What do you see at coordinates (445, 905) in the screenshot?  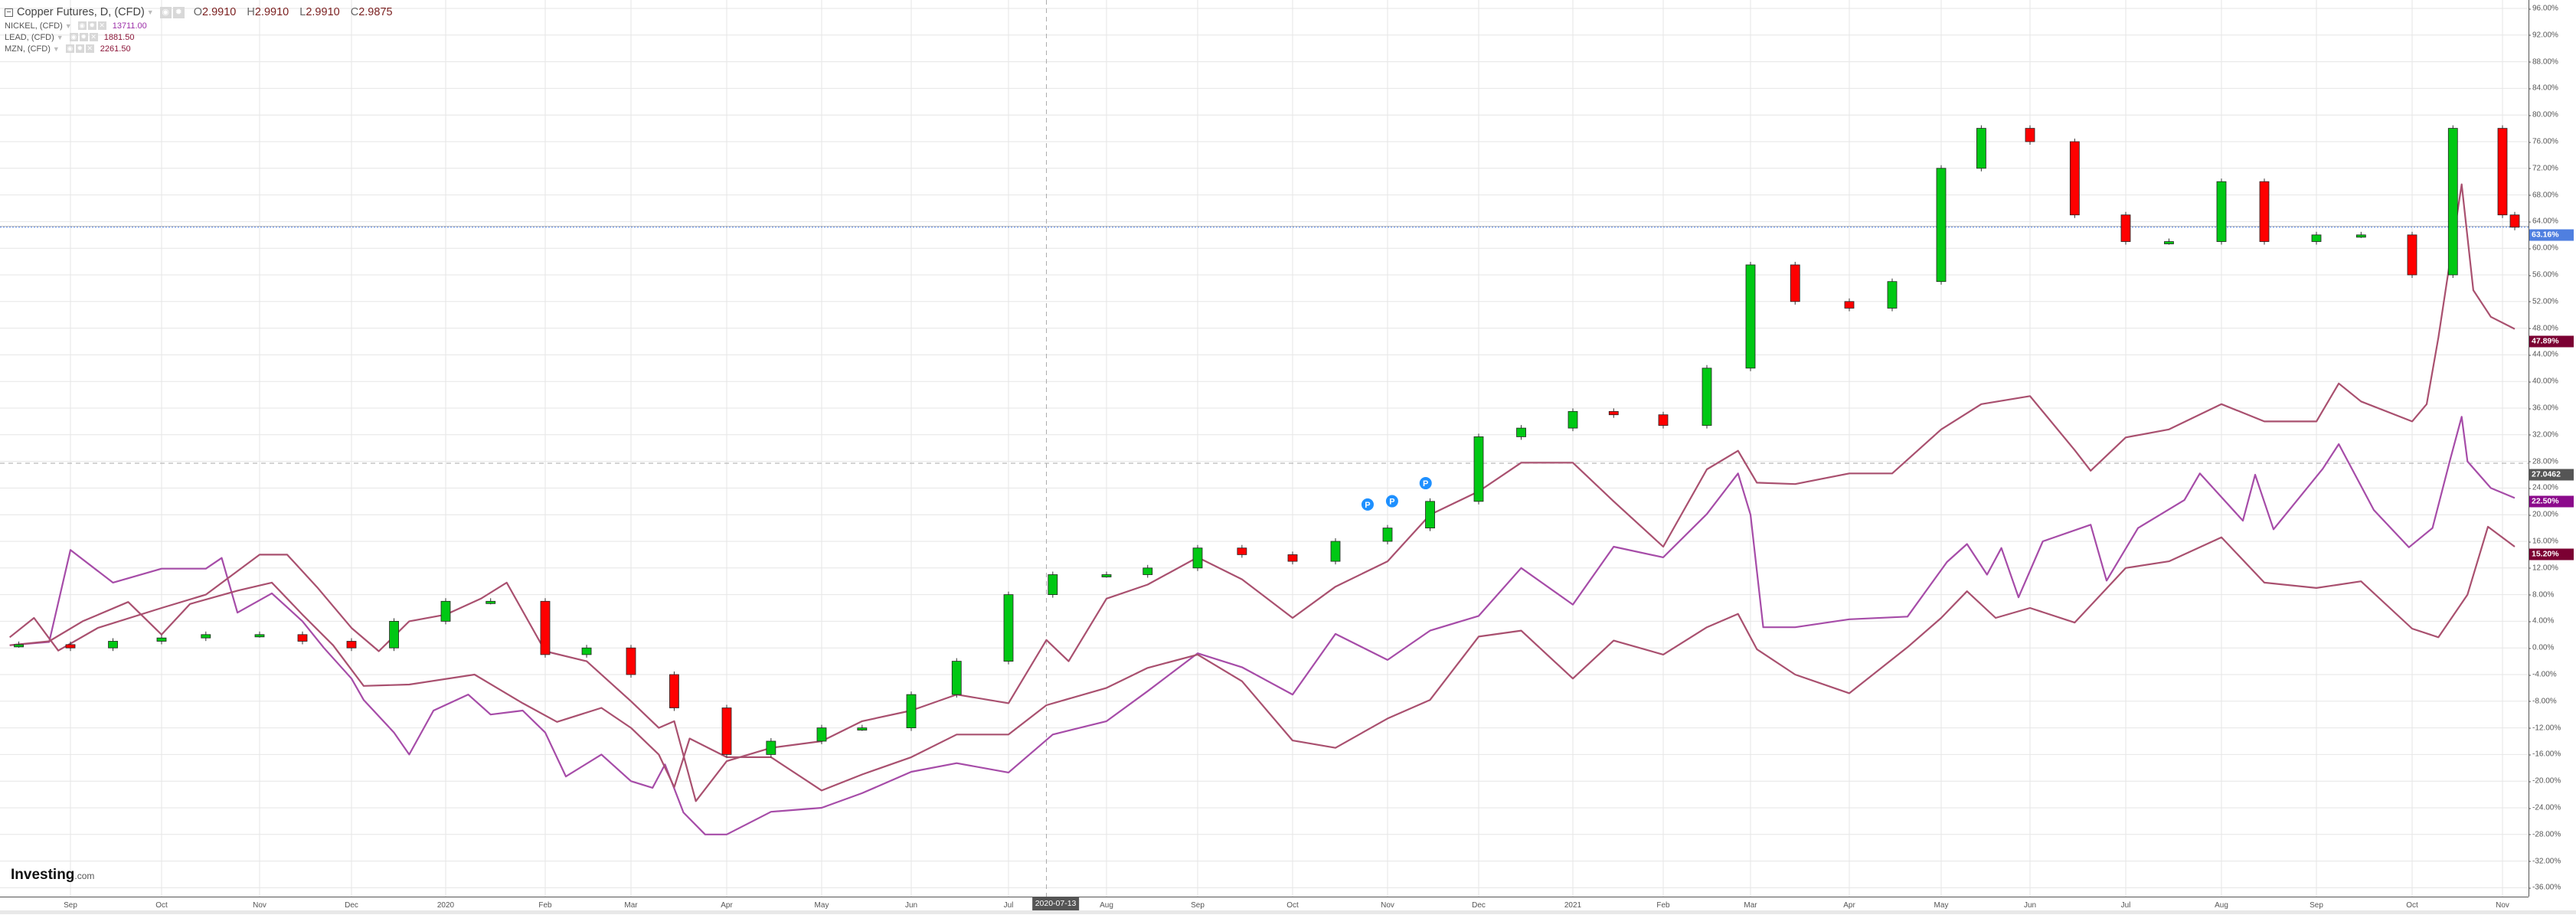 I see `x-tick-label: 2020` at bounding box center [445, 905].